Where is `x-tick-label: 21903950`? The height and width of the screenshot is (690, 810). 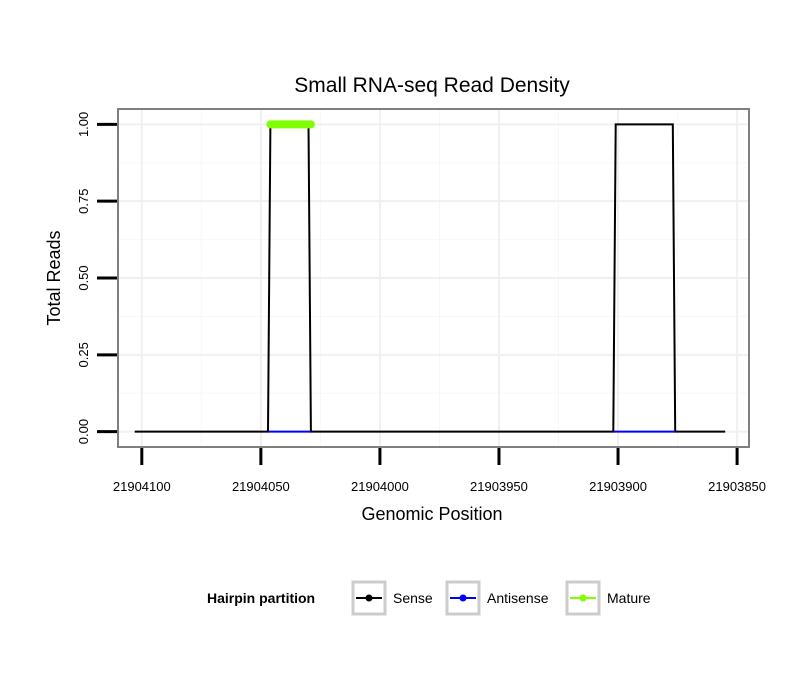 x-tick-label: 21903950 is located at coordinates (499, 486).